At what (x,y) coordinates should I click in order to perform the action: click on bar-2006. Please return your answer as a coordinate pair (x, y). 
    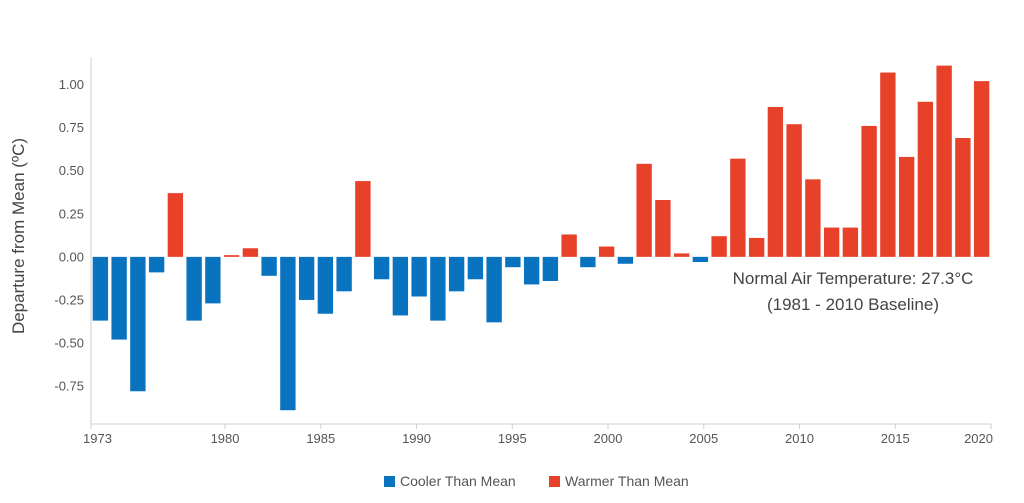
    Looking at the image, I should click on (719, 246).